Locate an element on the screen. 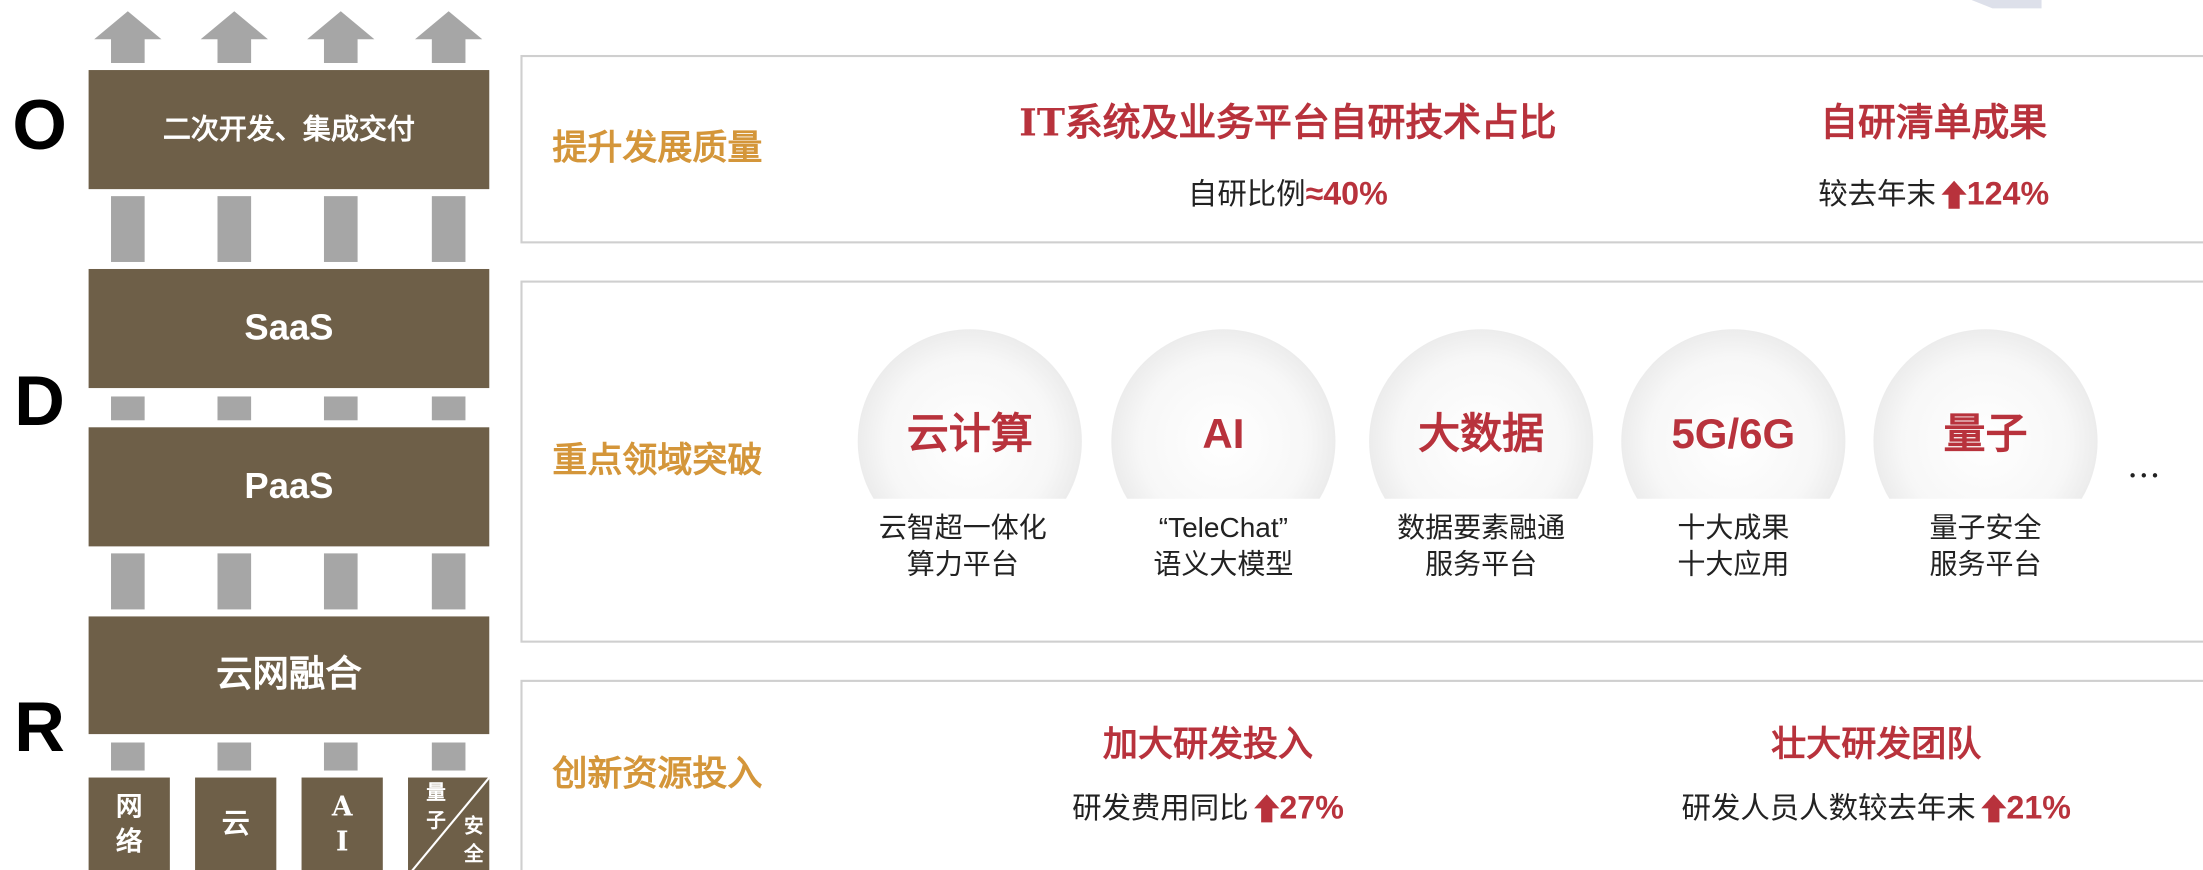  base-label: 量子 is located at coordinates (436, 805).